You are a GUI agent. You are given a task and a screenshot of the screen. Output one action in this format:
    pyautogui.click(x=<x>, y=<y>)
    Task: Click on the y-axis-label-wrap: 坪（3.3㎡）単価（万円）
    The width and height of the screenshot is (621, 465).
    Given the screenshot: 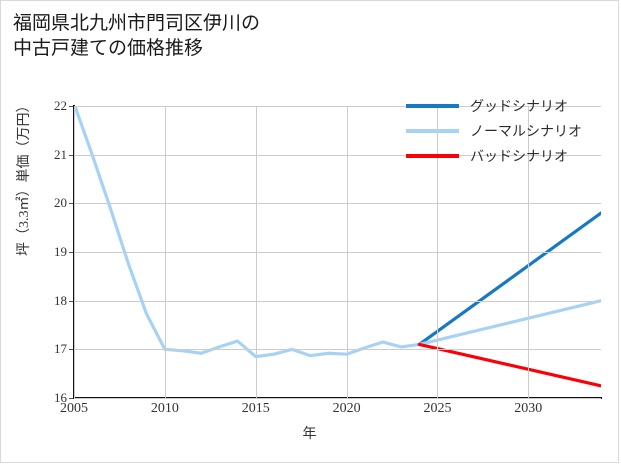 What is the action you would take?
    pyautogui.click(x=28, y=248)
    